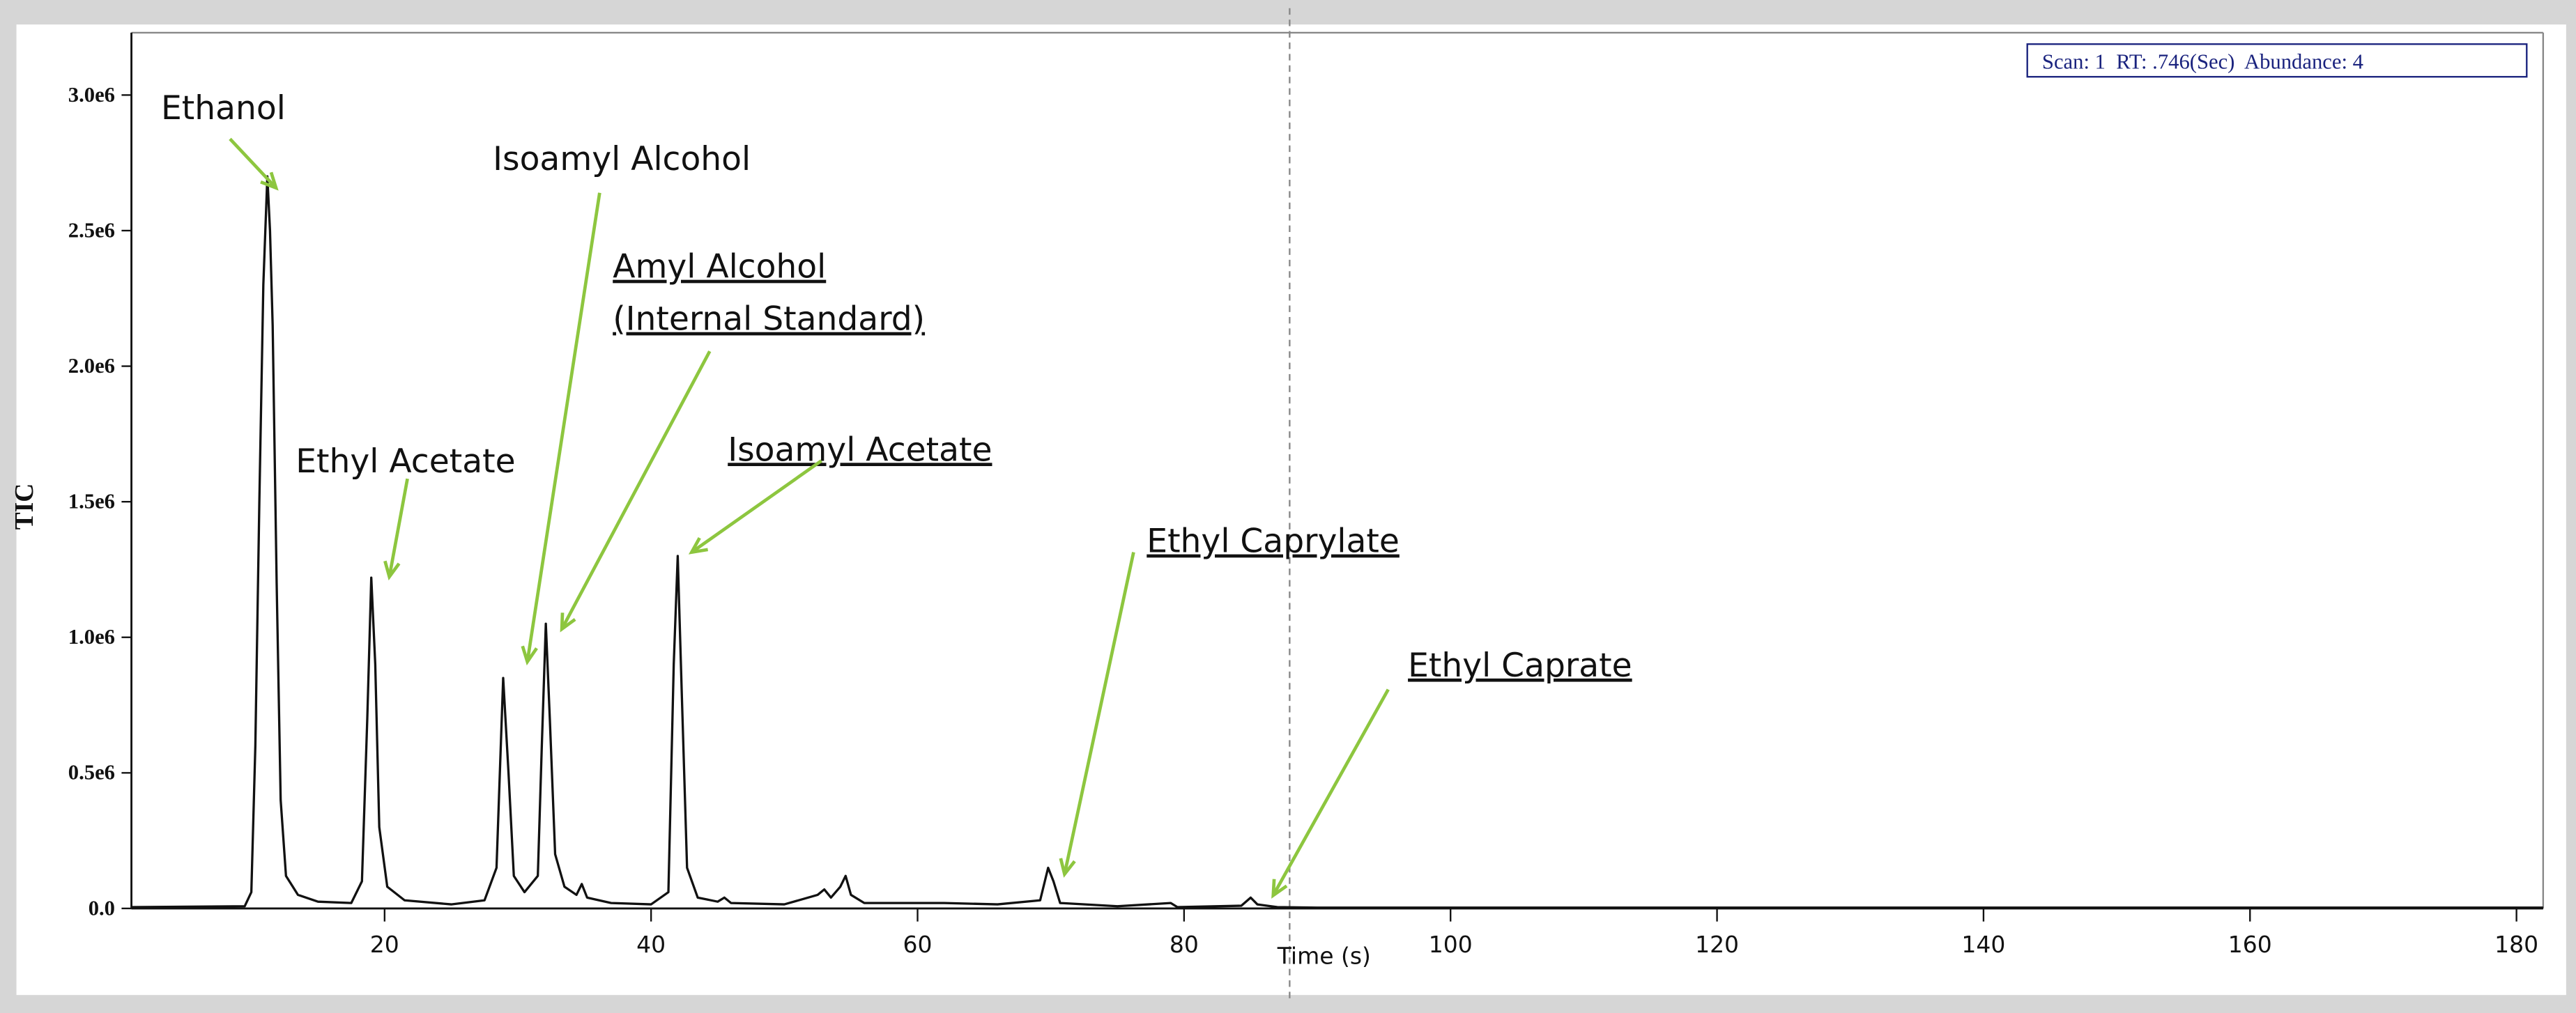 Image resolution: width=2576 pixels, height=1013 pixels. What do you see at coordinates (91, 772) in the screenshot?
I see `y-tick-label: 0.5e6` at bounding box center [91, 772].